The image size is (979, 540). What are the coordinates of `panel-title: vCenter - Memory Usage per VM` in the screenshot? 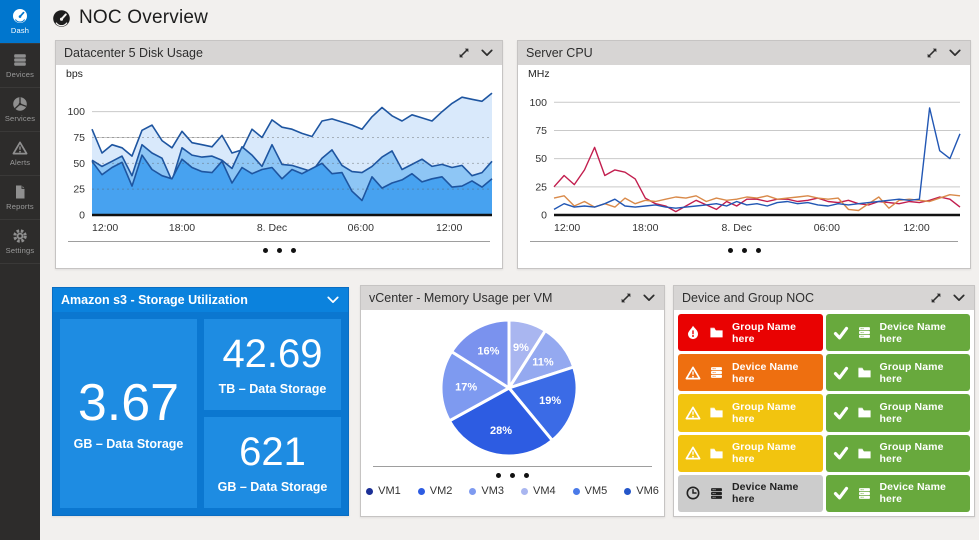 It's located at (461, 298).